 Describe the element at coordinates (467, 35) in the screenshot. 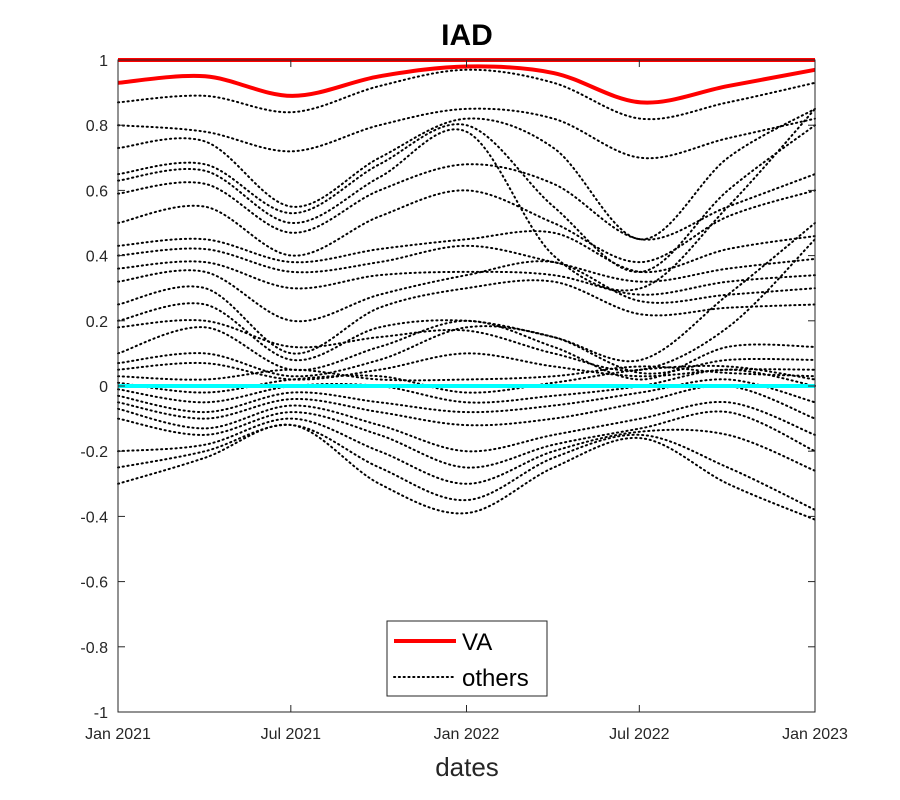

I see `chart-title: IAD` at that location.